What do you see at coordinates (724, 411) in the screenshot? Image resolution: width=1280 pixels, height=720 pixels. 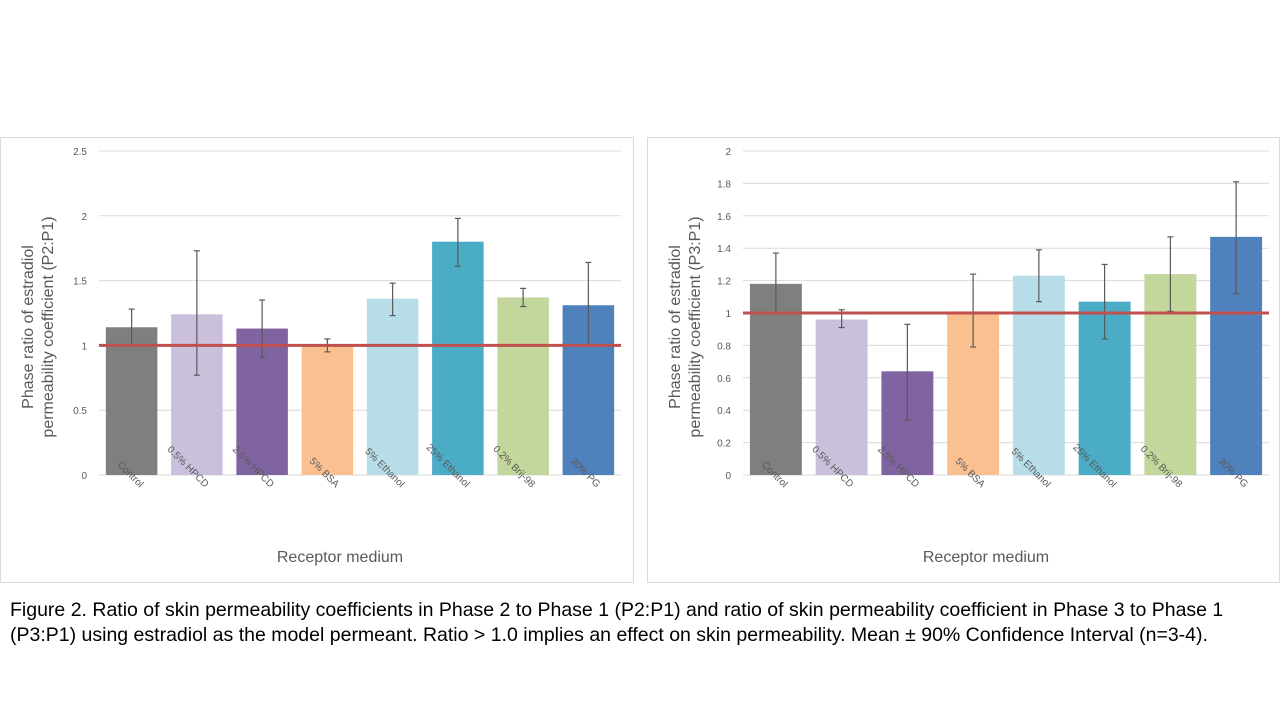 I see `y-tick-label: 0.4` at bounding box center [724, 411].